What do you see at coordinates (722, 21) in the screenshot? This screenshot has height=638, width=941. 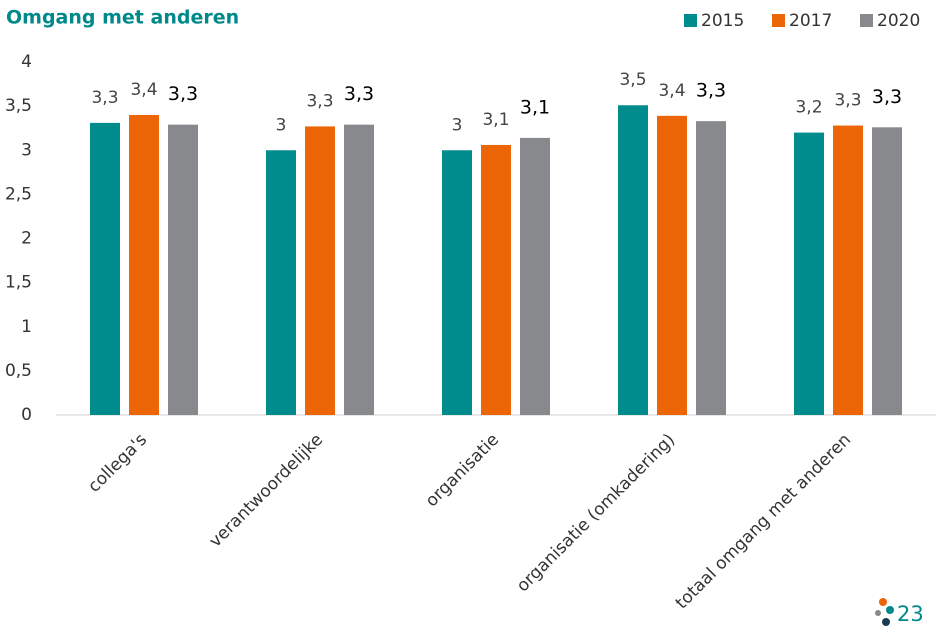 I see `legend-label: 2015` at bounding box center [722, 21].